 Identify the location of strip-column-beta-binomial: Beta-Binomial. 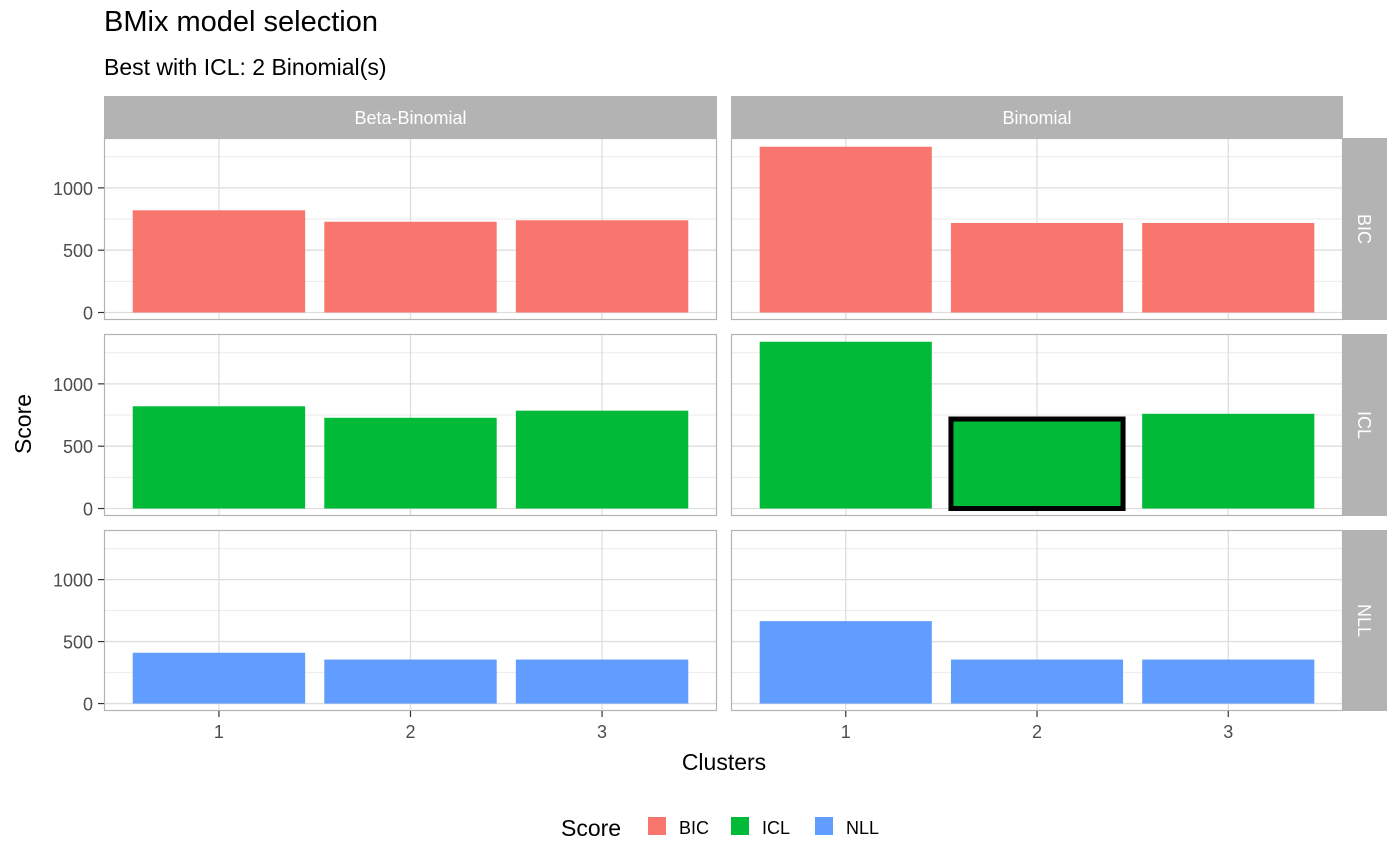
(410, 117).